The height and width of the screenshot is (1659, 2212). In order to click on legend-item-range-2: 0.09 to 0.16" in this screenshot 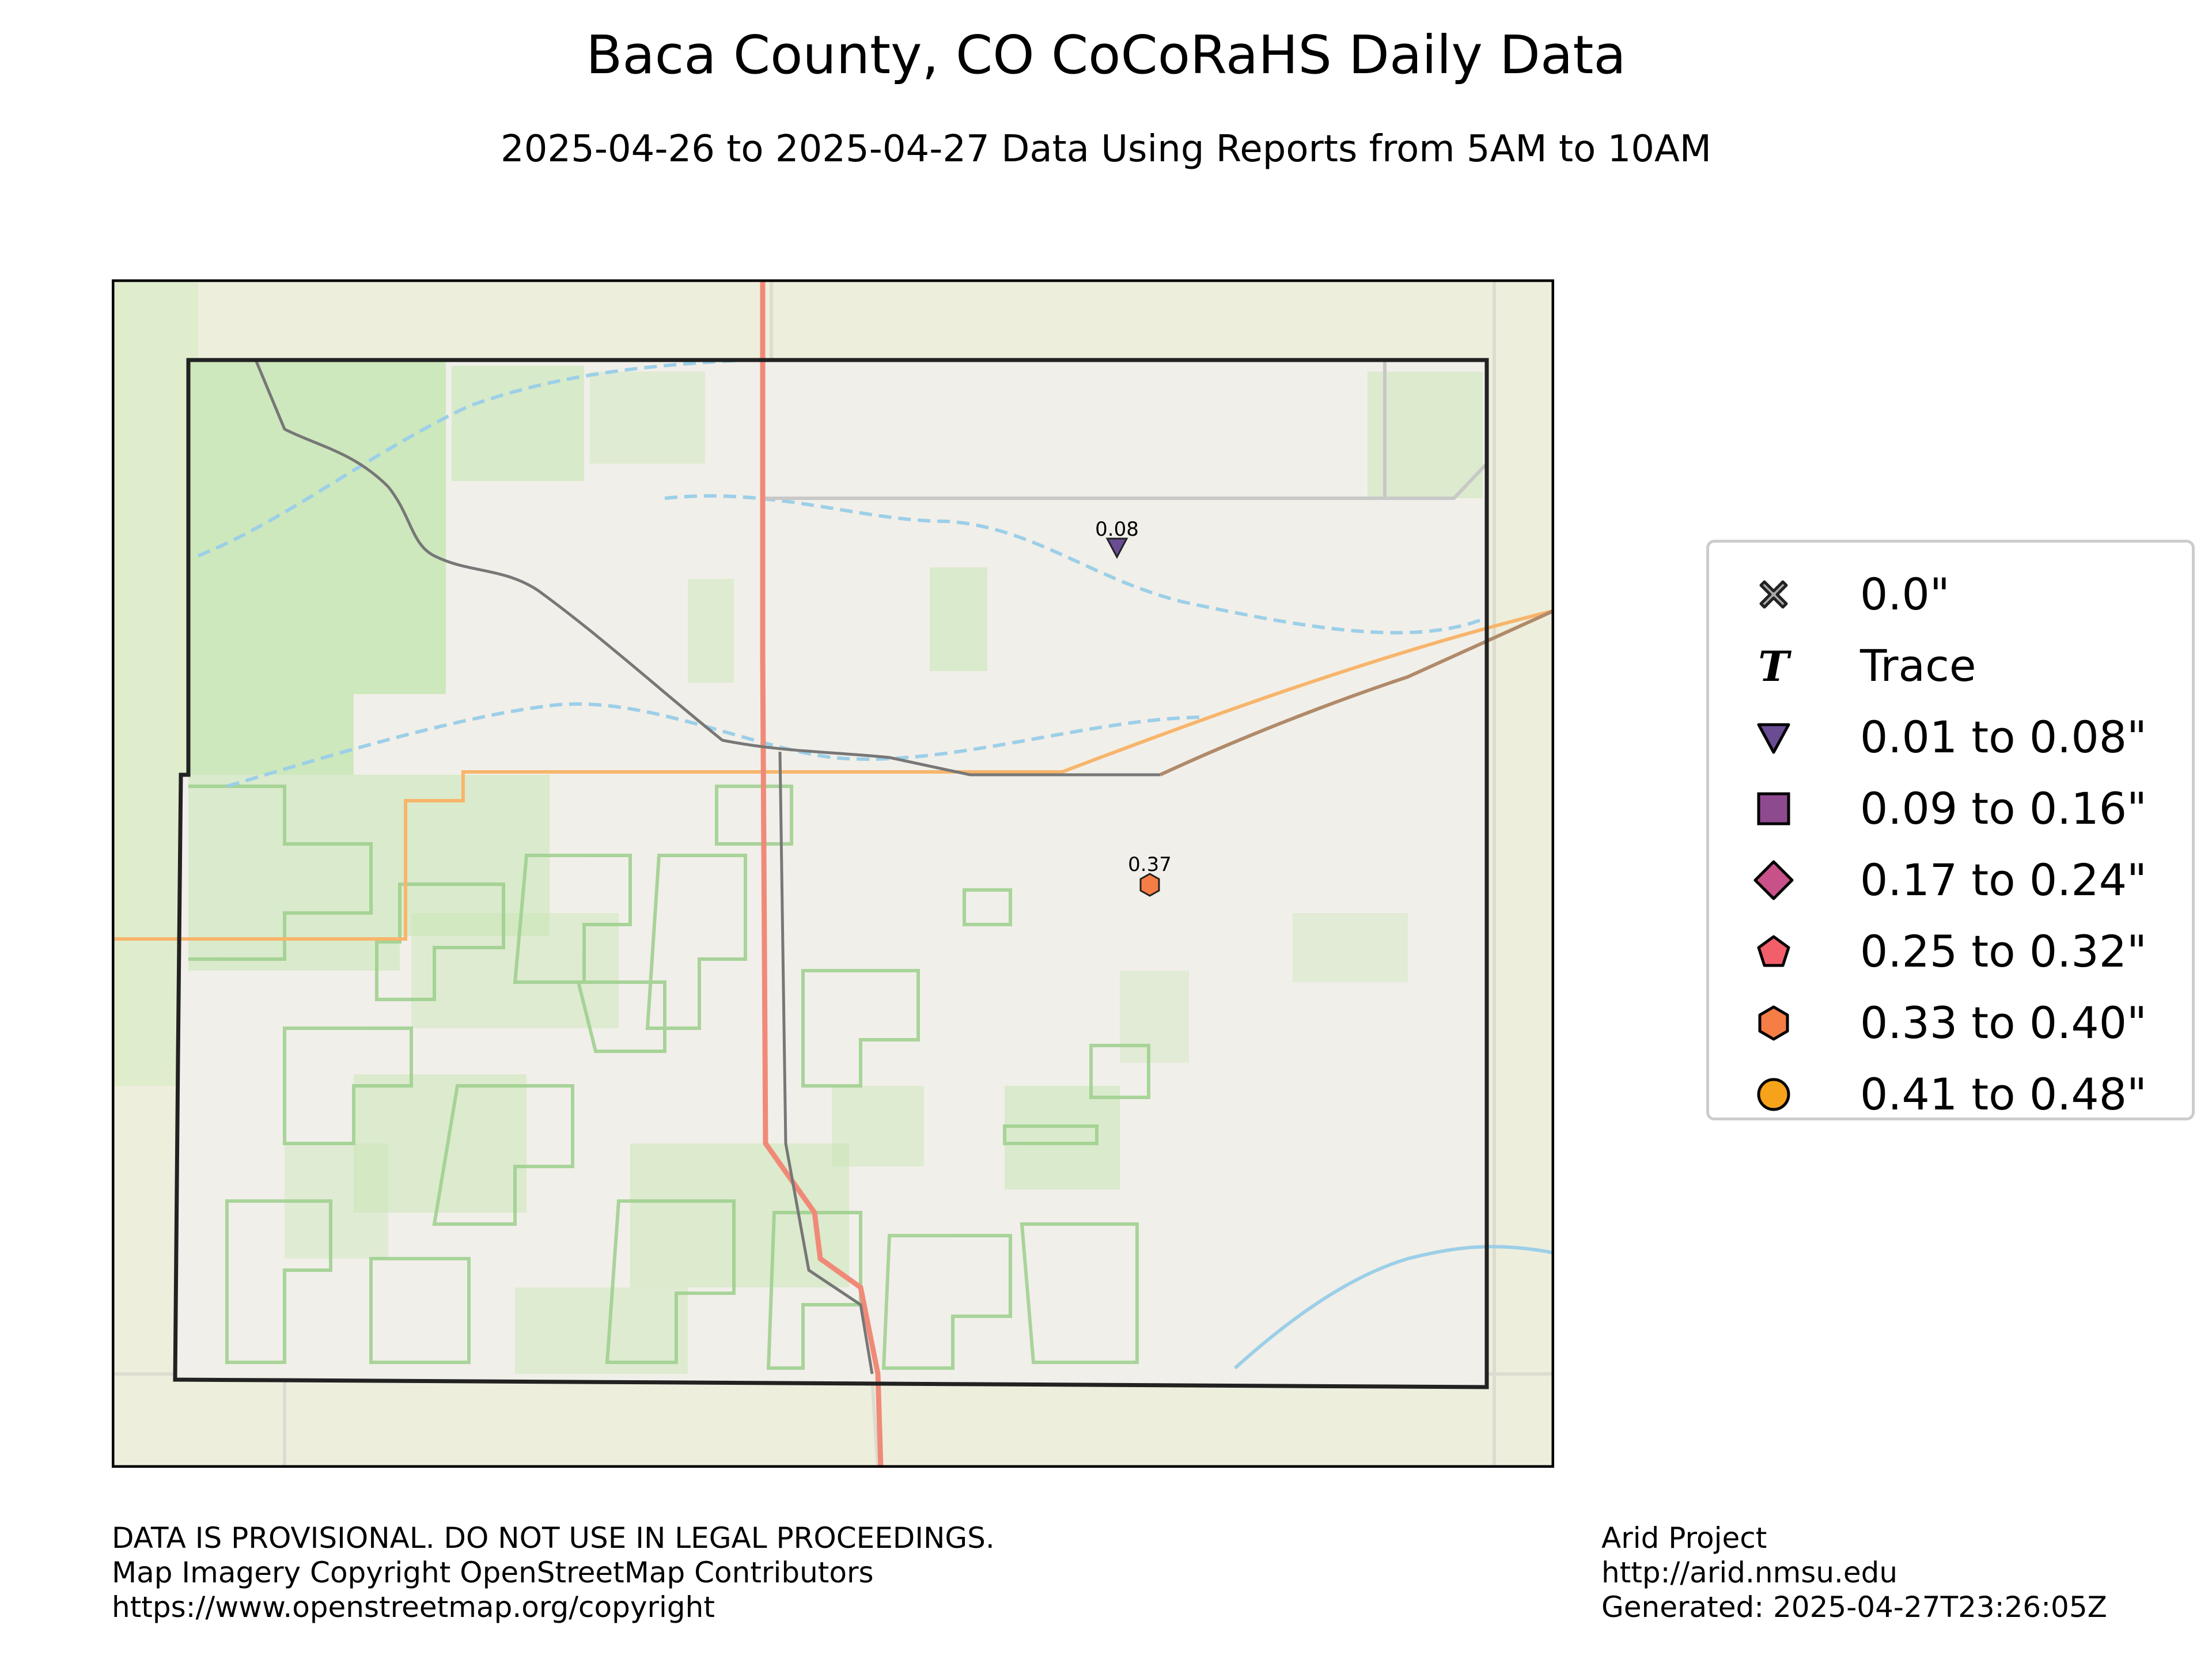, I will do `click(1950, 810)`.